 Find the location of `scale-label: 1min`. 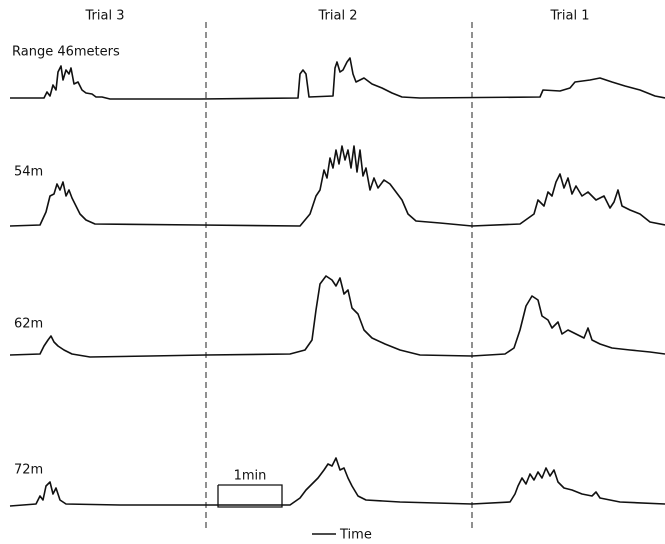

scale-label: 1min is located at coordinates (250, 476).